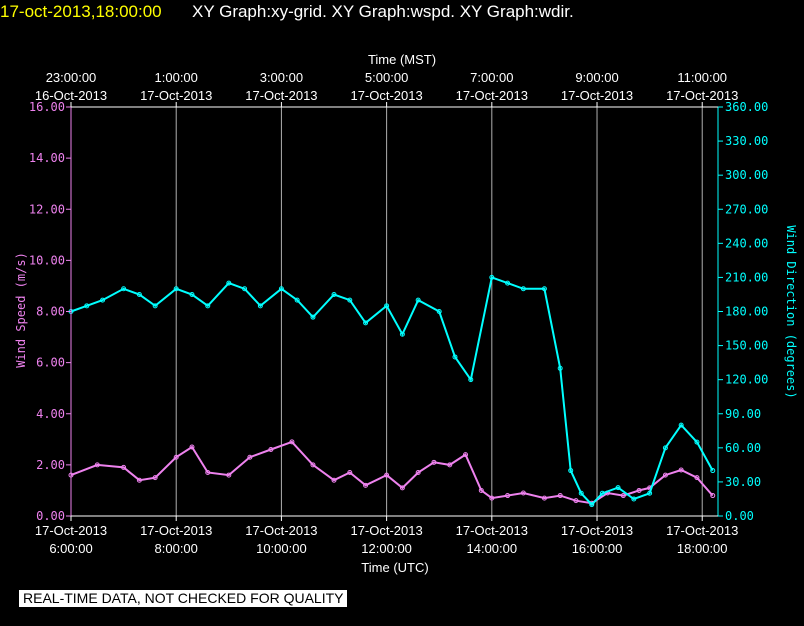 The image size is (804, 626). Describe the element at coordinates (47, 158) in the screenshot. I see `y-tick-label-left: 14.00` at that location.